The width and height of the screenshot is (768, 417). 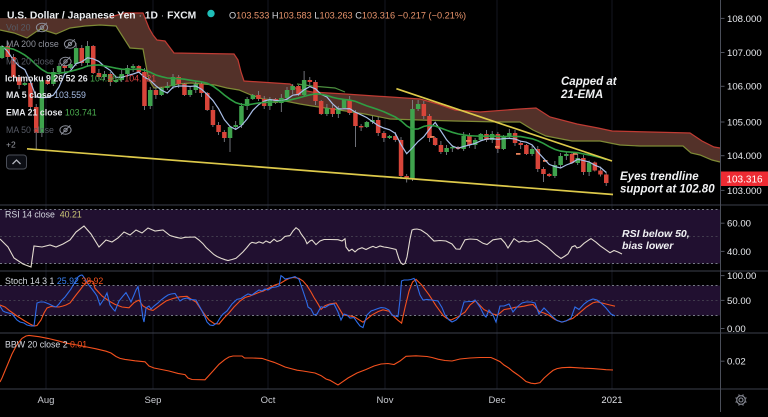 What do you see at coordinates (744, 87) in the screenshot?
I see `svg-text: 106.000` at bounding box center [744, 87].